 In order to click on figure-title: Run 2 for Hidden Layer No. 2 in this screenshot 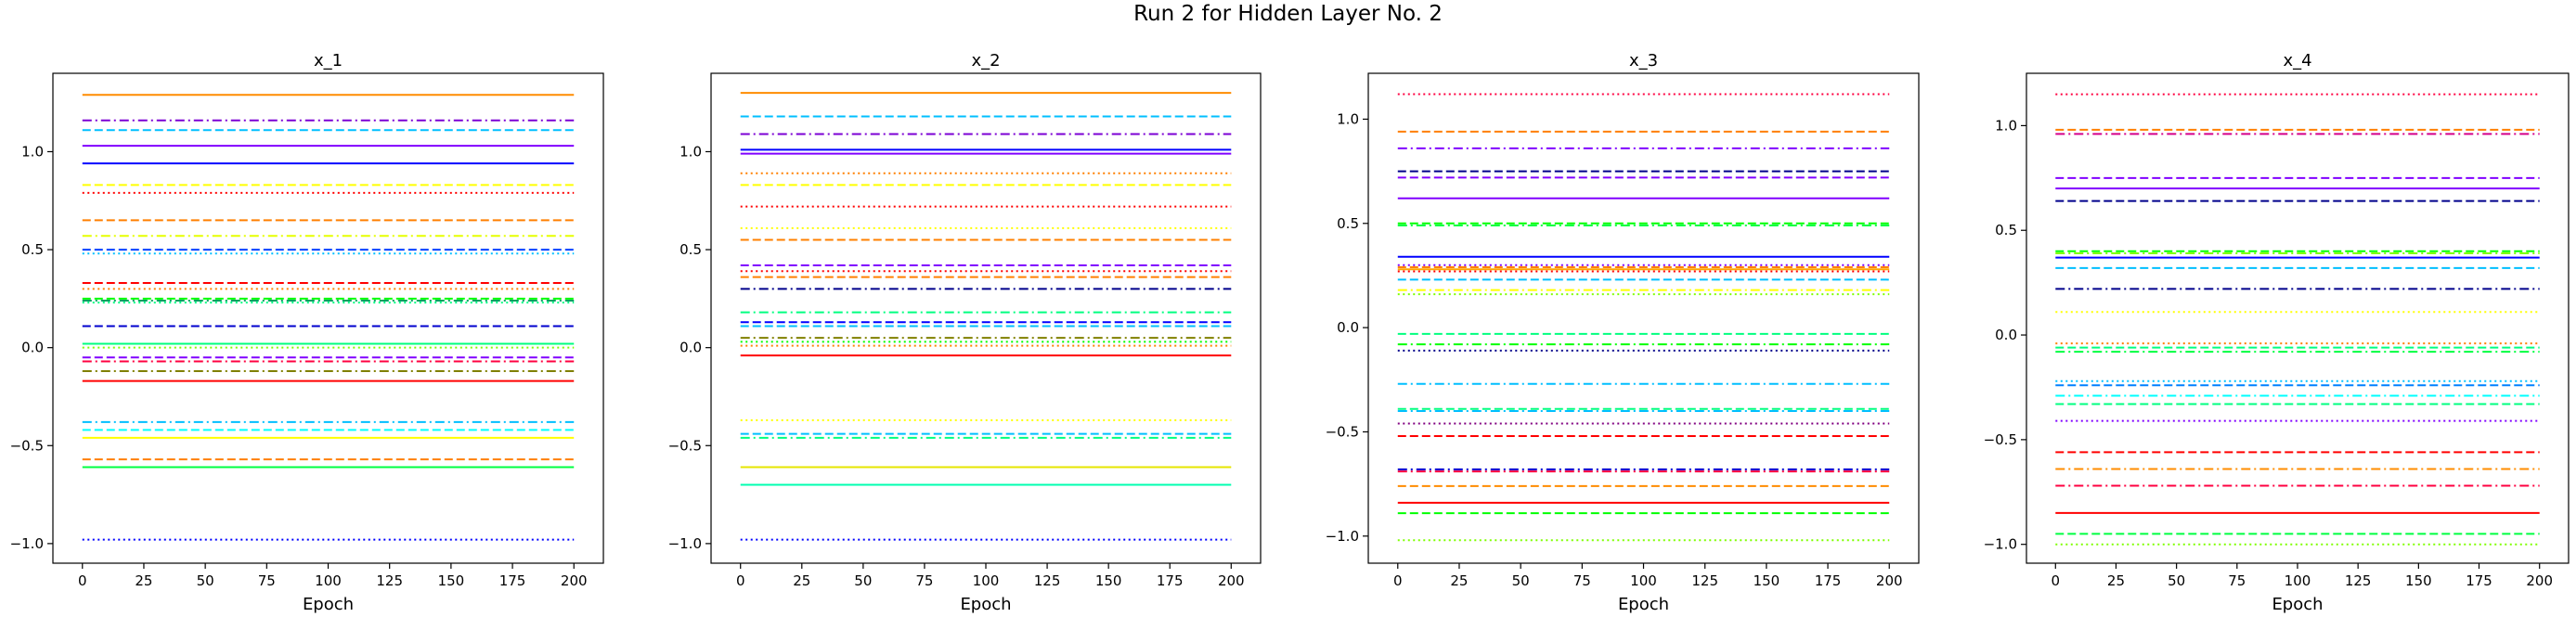, I will do `click(1288, 14)`.